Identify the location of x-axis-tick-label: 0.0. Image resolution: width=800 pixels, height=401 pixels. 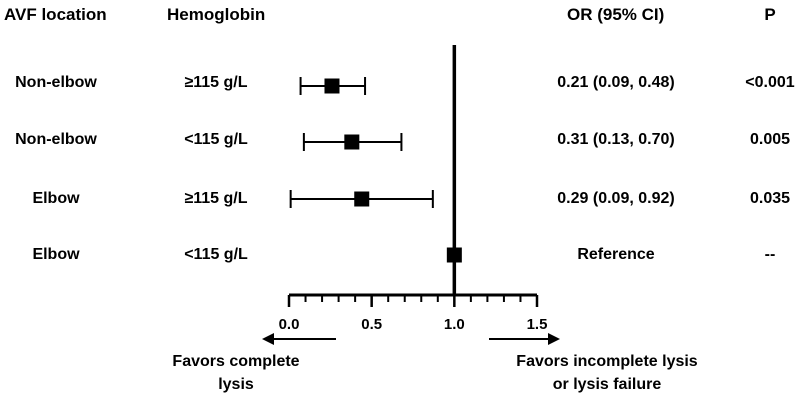
(289, 324).